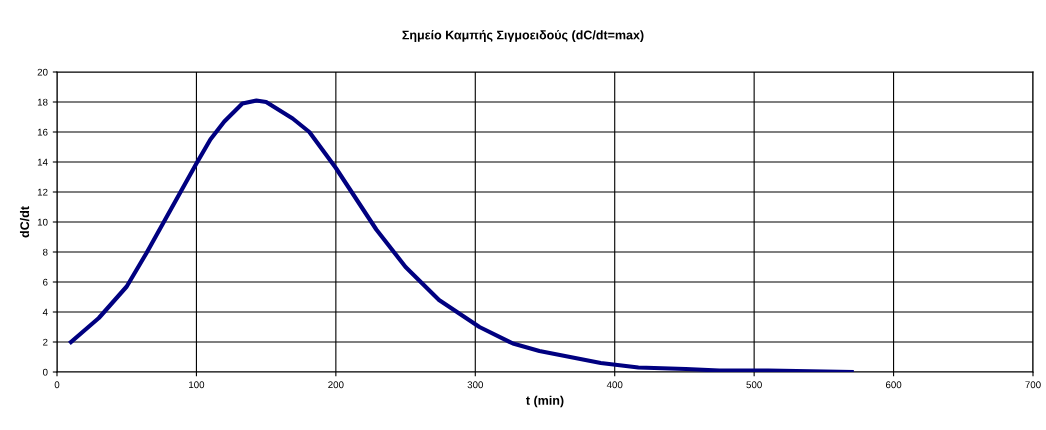 The height and width of the screenshot is (430, 1046). What do you see at coordinates (475, 385) in the screenshot?
I see `x-tick-label: 300` at bounding box center [475, 385].